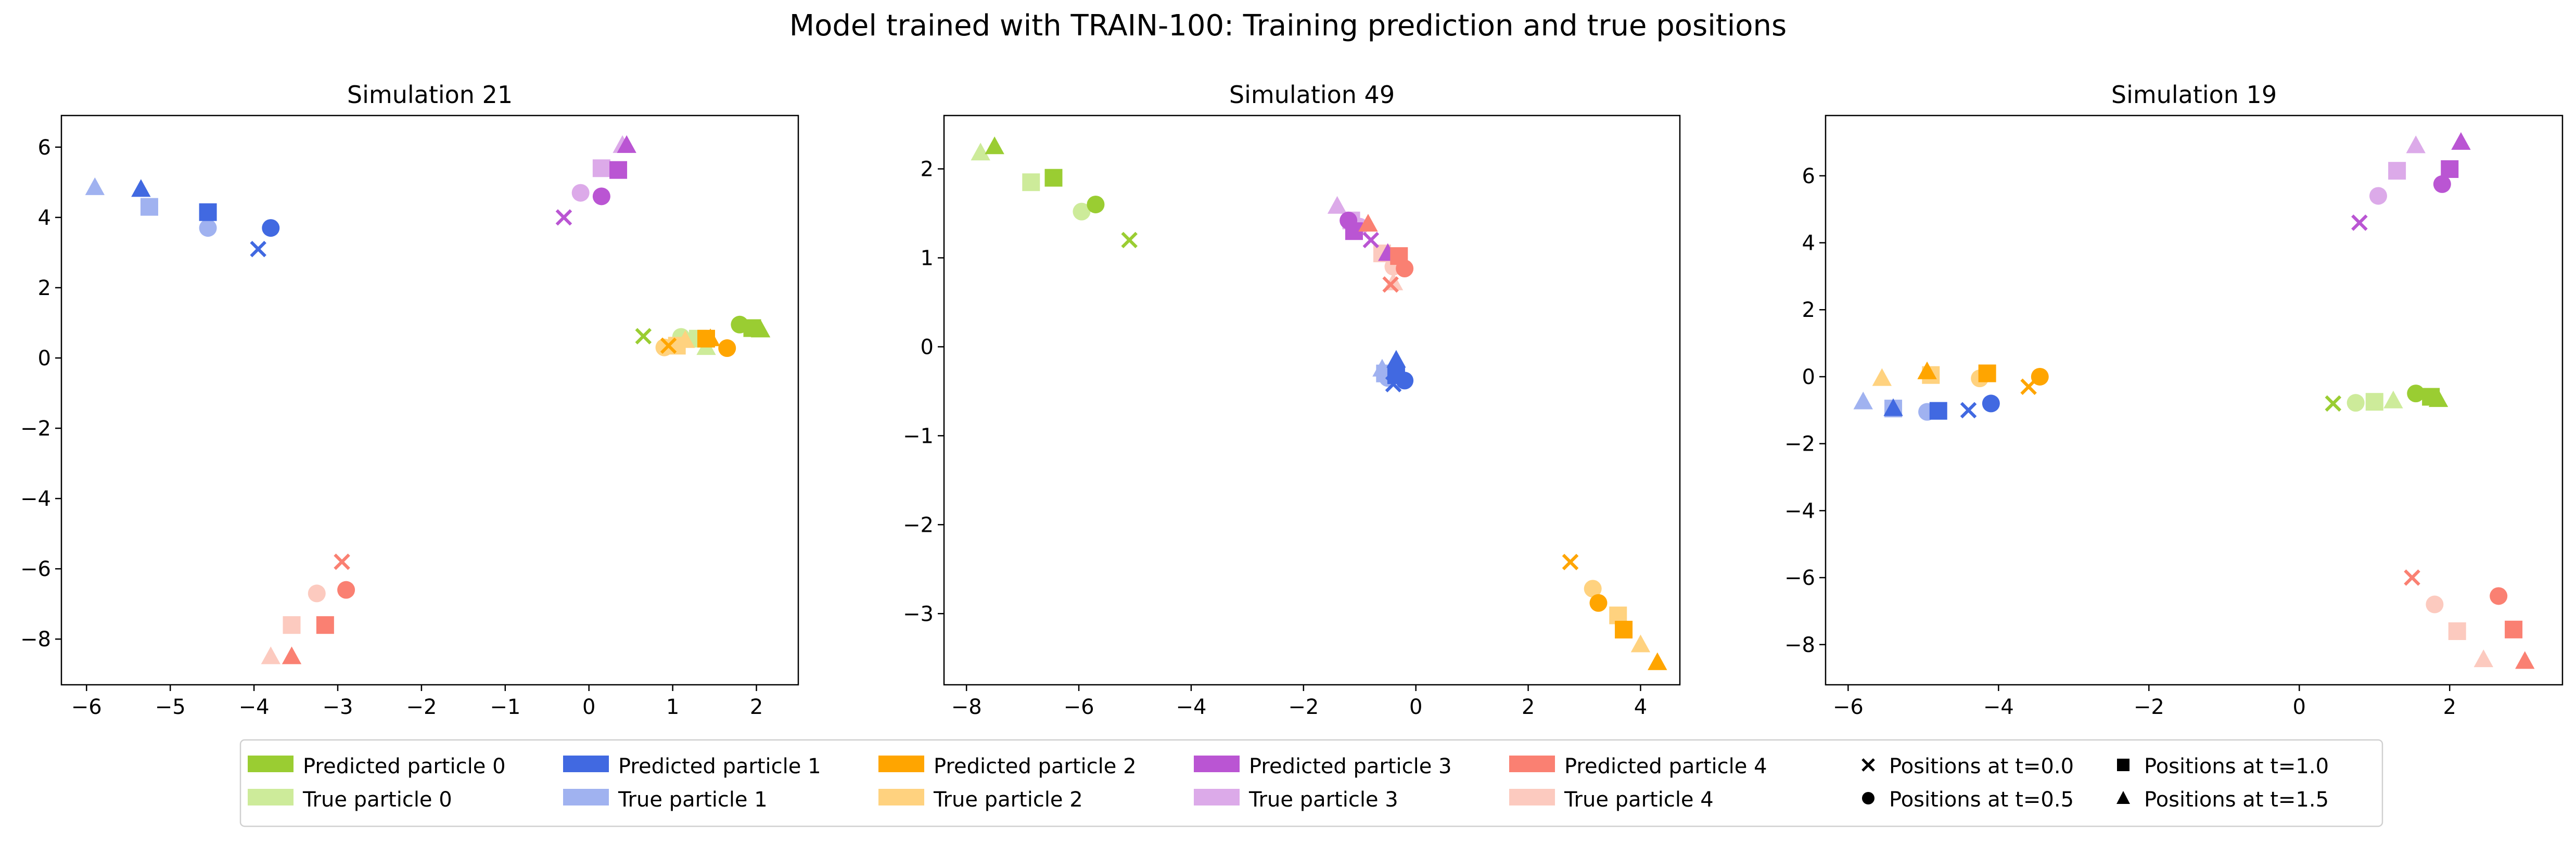 The height and width of the screenshot is (844, 2576). What do you see at coordinates (918, 614) in the screenshot?
I see `y-tick-label: −3` at bounding box center [918, 614].